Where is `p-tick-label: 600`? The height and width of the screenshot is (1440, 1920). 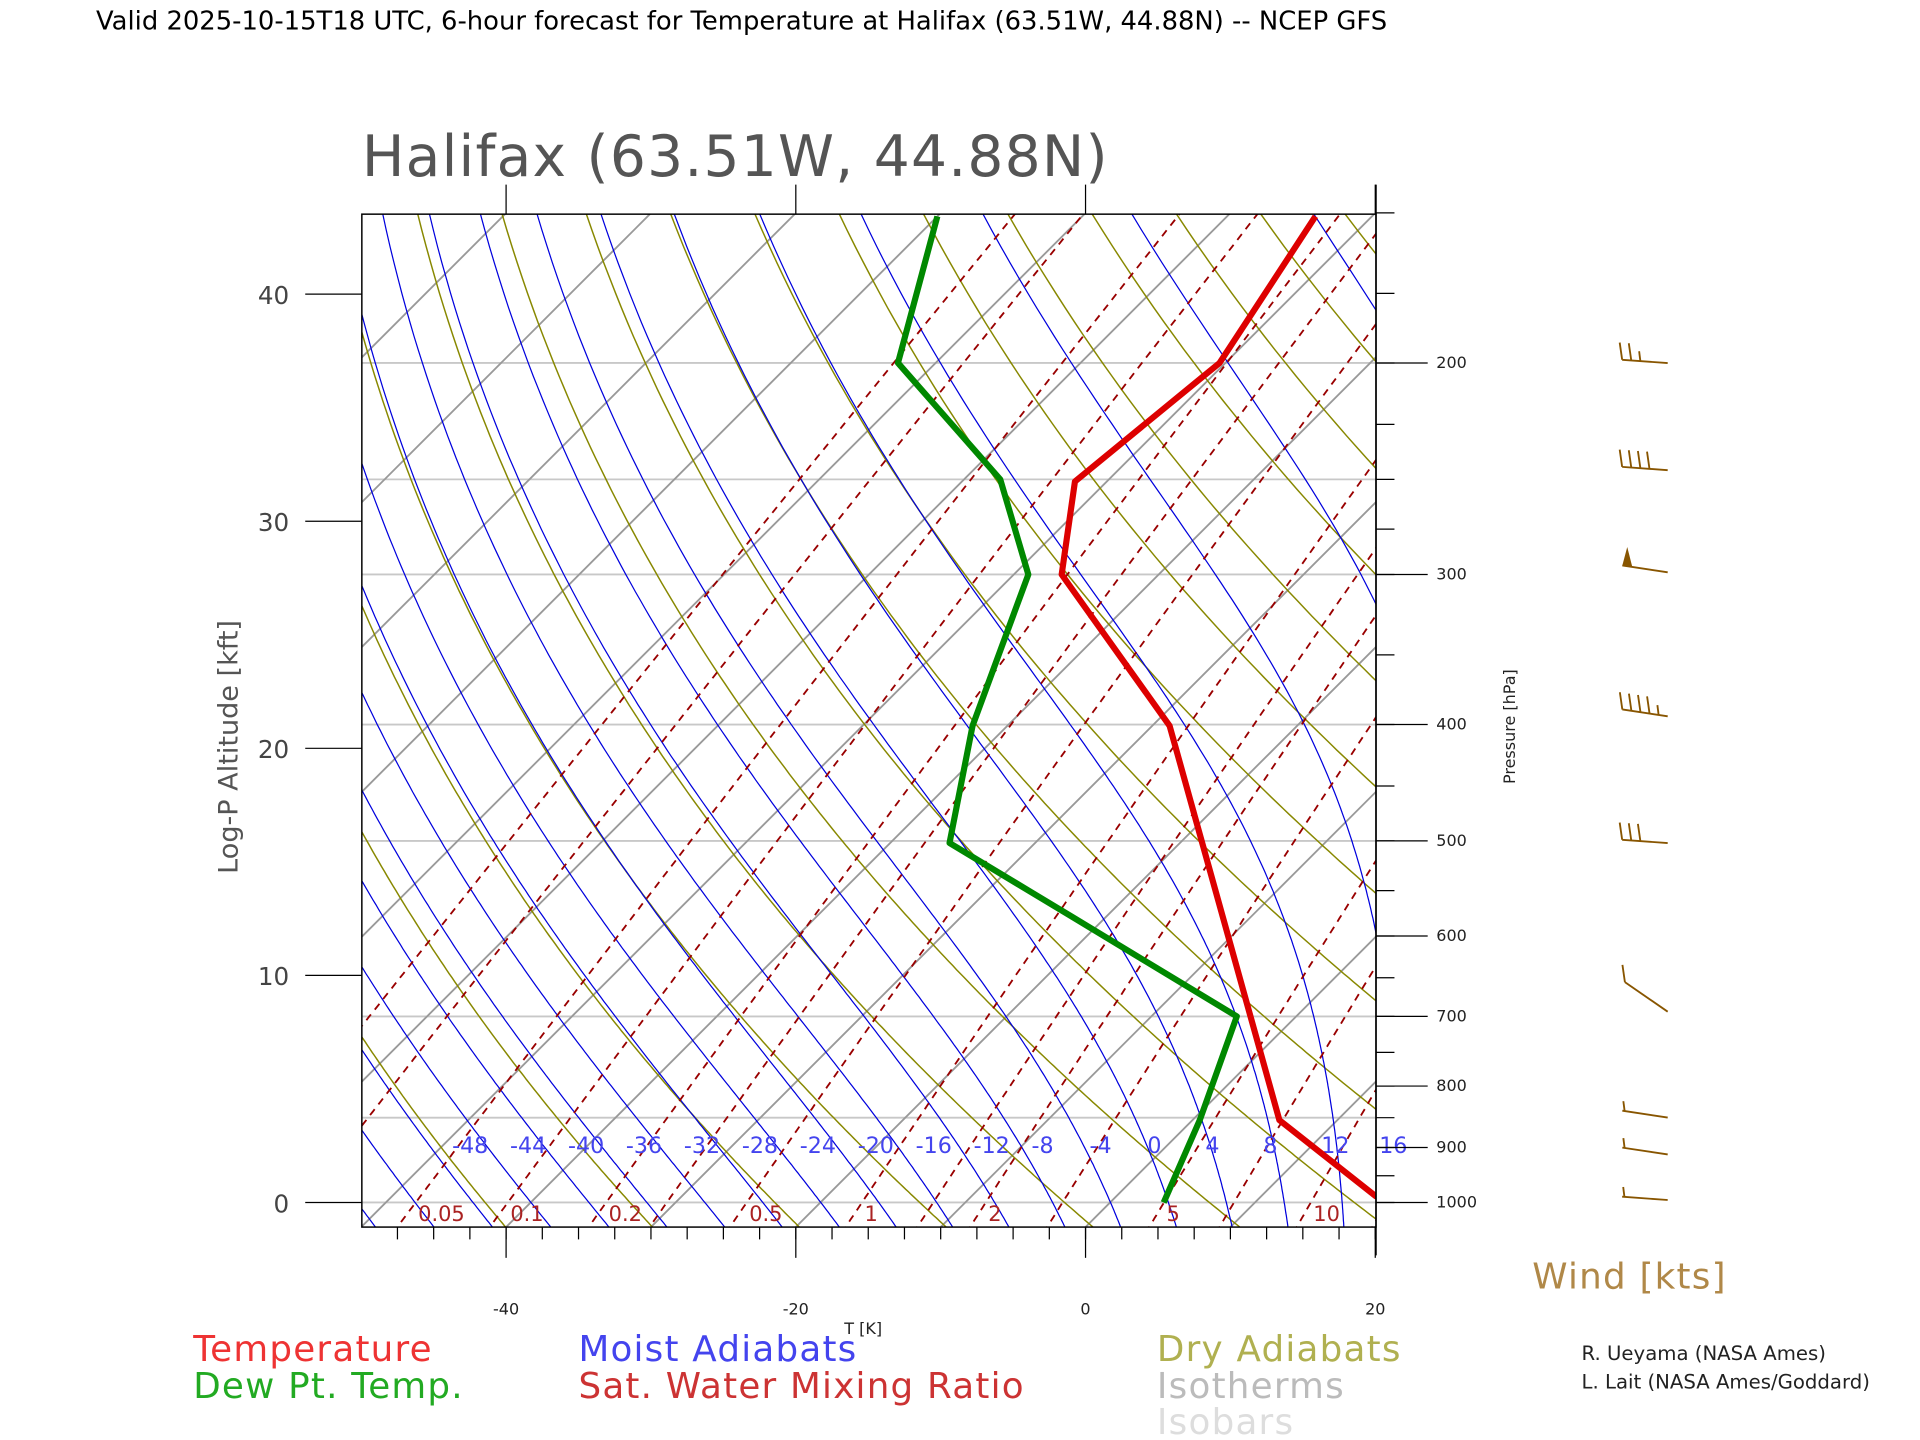
p-tick-label: 600 is located at coordinates (1451, 935).